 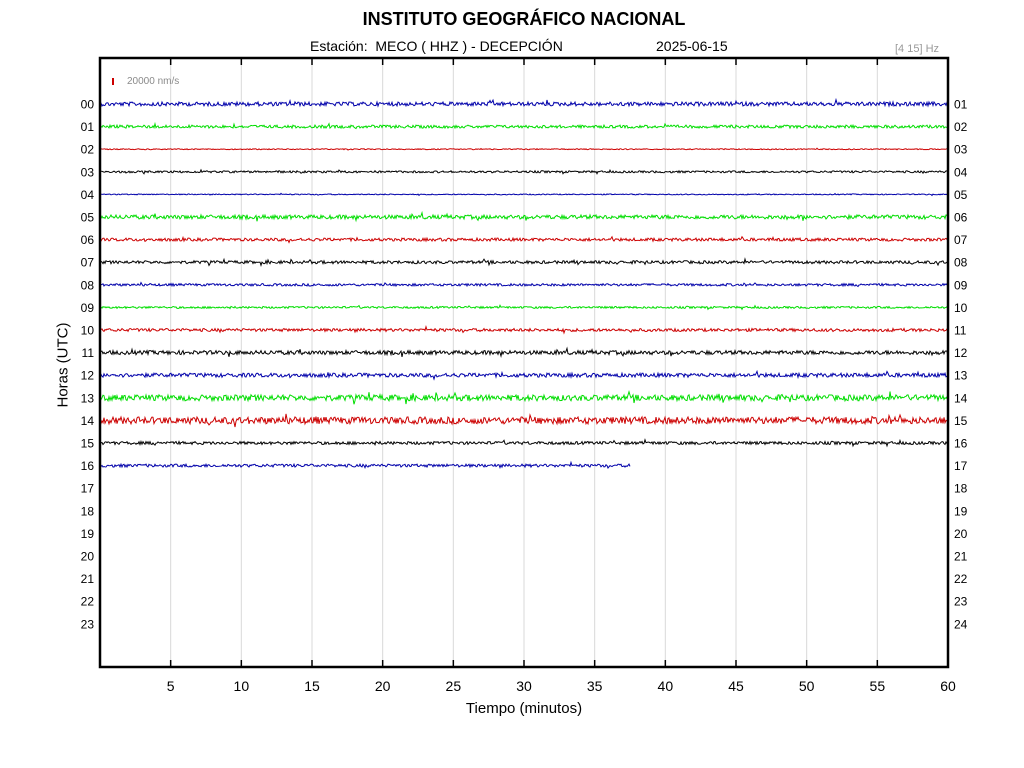 What do you see at coordinates (524, 686) in the screenshot?
I see `x-tick-label: 30` at bounding box center [524, 686].